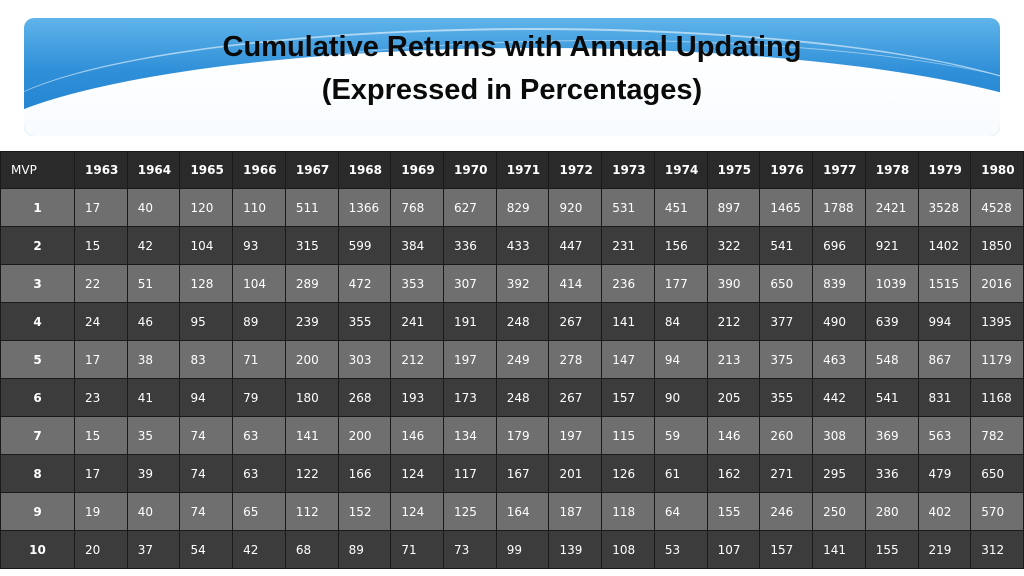  Describe the element at coordinates (997, 321) in the screenshot. I see `return-value-cell: 1395` at that location.